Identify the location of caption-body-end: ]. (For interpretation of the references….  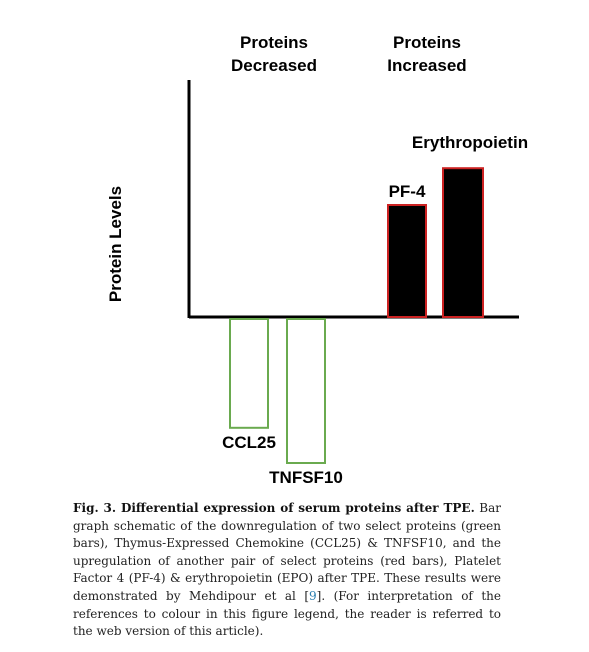
(287, 613).